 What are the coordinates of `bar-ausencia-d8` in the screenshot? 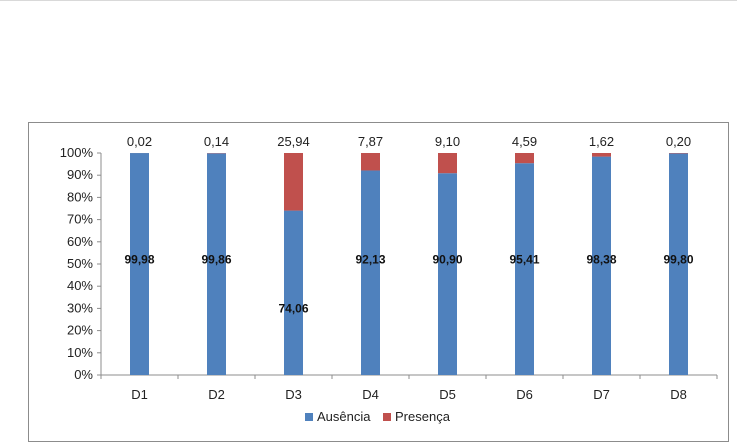 It's located at (678, 264).